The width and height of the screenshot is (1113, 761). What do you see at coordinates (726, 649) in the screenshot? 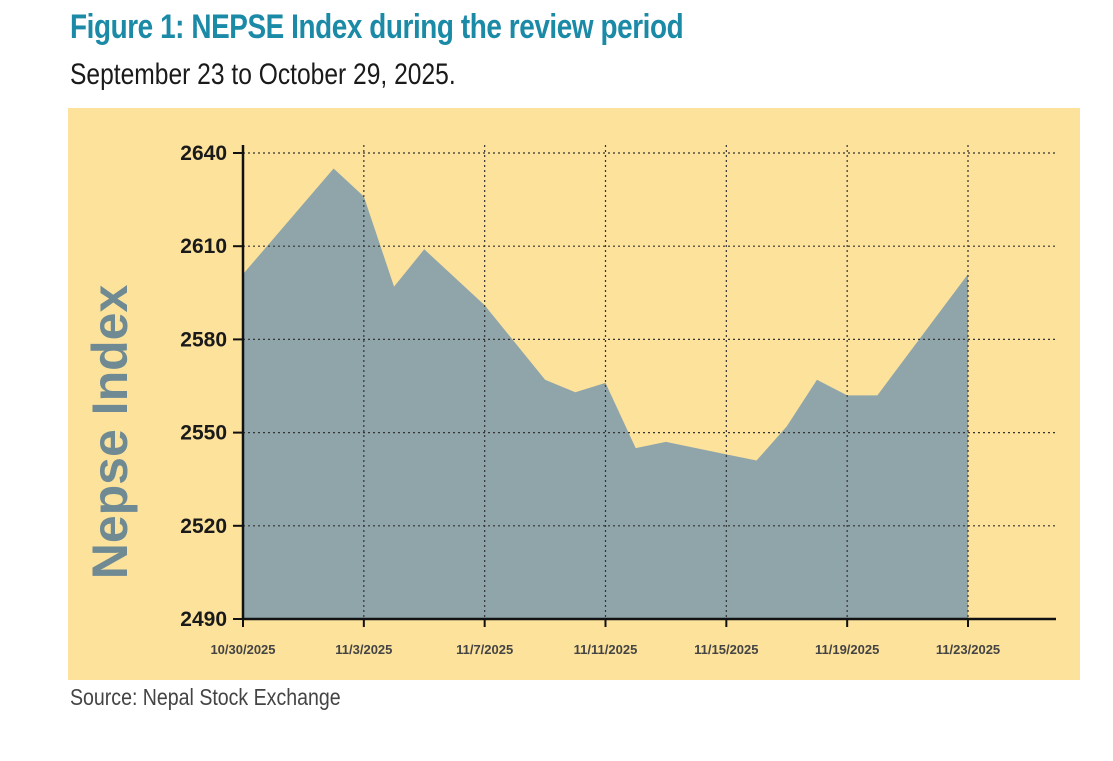
I see `x-tick-label: 11/15/2025` at bounding box center [726, 649].